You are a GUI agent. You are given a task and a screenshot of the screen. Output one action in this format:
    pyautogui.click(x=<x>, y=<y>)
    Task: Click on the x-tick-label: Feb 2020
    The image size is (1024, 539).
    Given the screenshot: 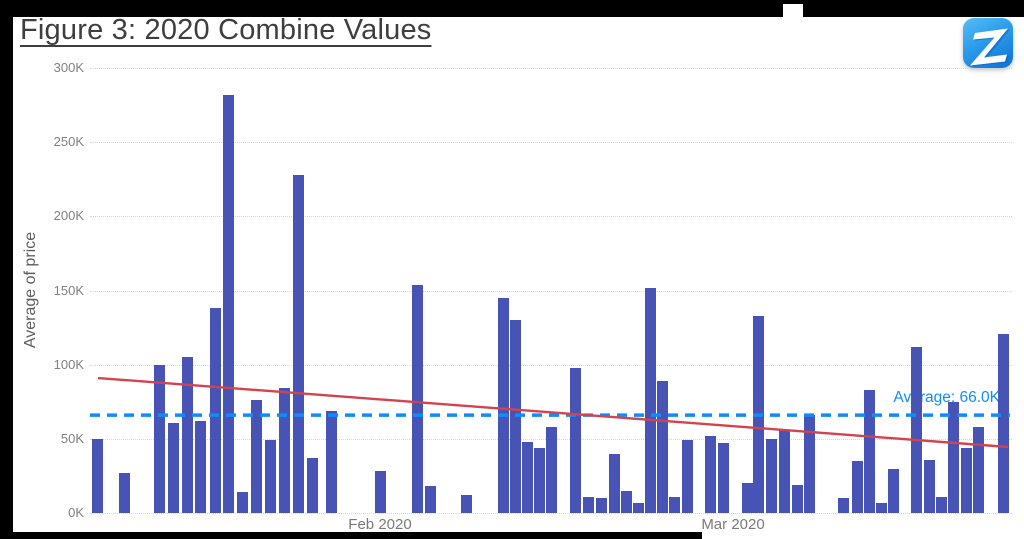 What is the action you would take?
    pyautogui.click(x=380, y=524)
    